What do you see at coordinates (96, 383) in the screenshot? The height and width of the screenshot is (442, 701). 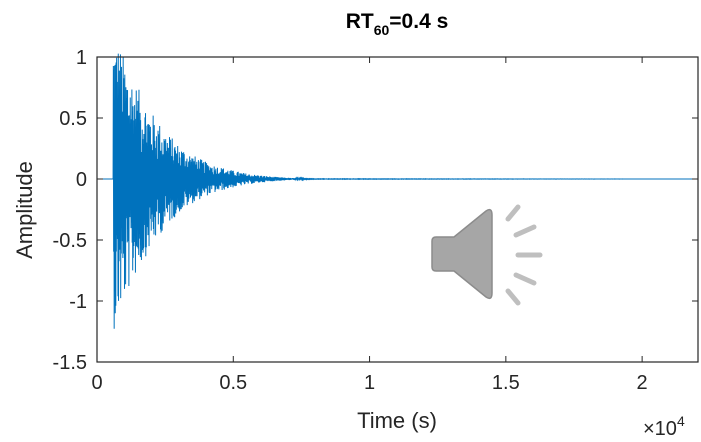 I see `x-tick-label: 0` at bounding box center [96, 383].